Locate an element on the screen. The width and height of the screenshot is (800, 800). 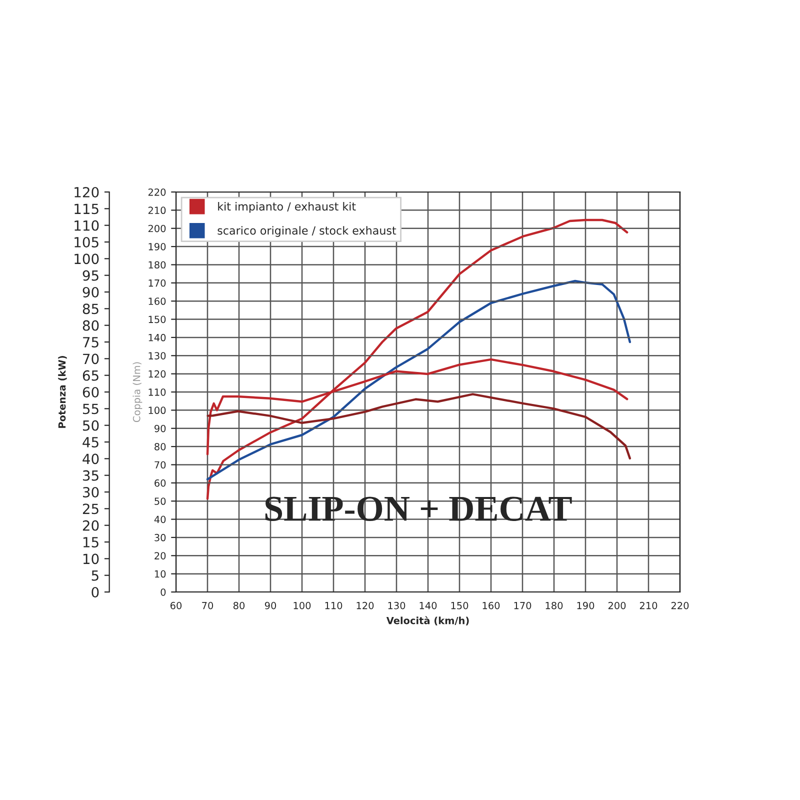
y-tick-label: 20 is located at coordinates (90, 525).